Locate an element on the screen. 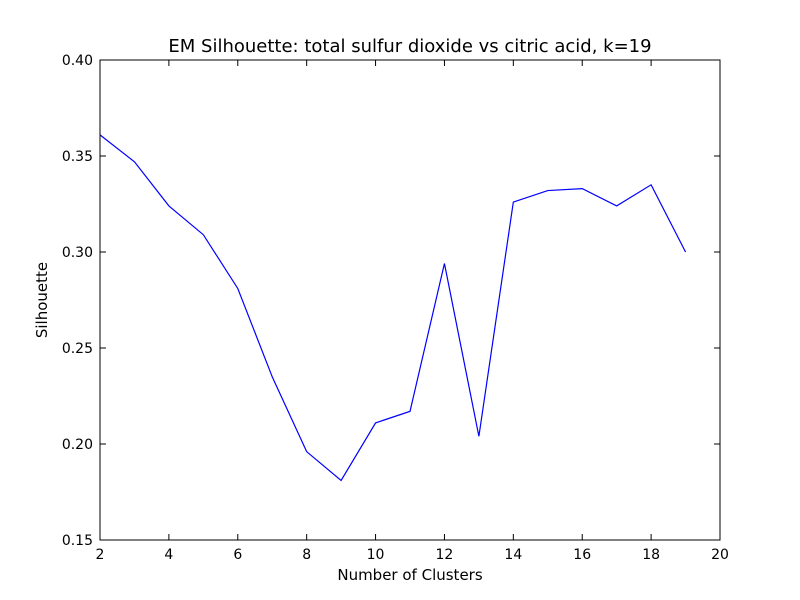 This screenshot has height=600, width=800. y-tick-label: 0.35 is located at coordinates (77, 157).